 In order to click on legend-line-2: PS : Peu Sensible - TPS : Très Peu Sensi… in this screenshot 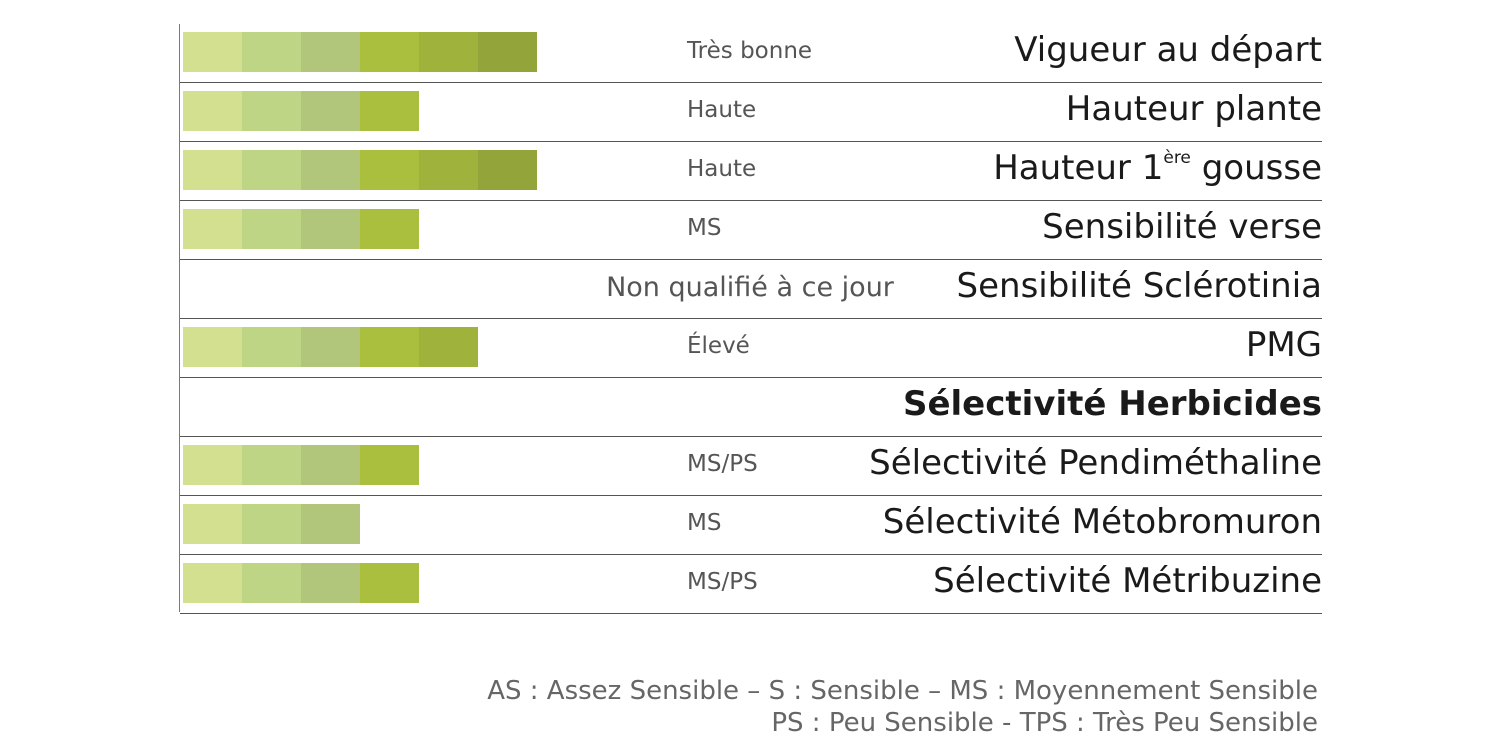, I will do `click(1044, 723)`.